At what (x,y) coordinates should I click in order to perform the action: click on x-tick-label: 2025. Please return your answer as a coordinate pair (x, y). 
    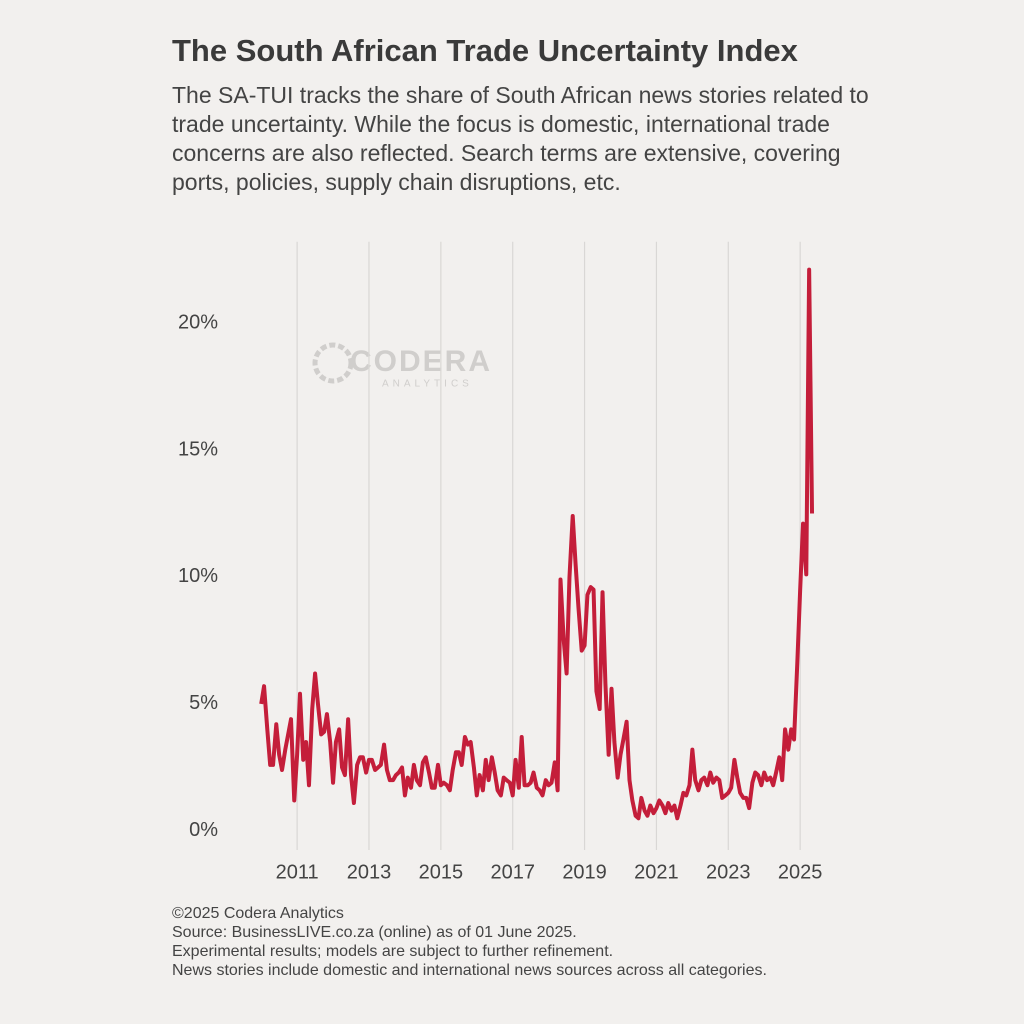
    Looking at the image, I should click on (800, 872).